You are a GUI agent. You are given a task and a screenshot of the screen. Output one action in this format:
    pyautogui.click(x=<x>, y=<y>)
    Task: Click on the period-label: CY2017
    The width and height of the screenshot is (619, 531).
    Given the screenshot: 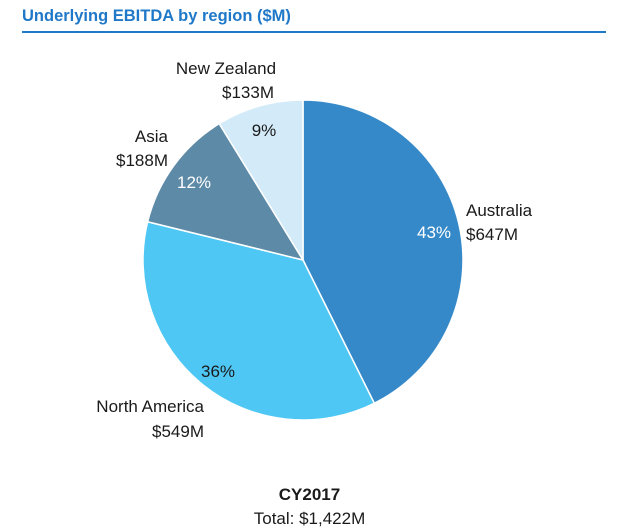 What is the action you would take?
    pyautogui.click(x=309, y=494)
    